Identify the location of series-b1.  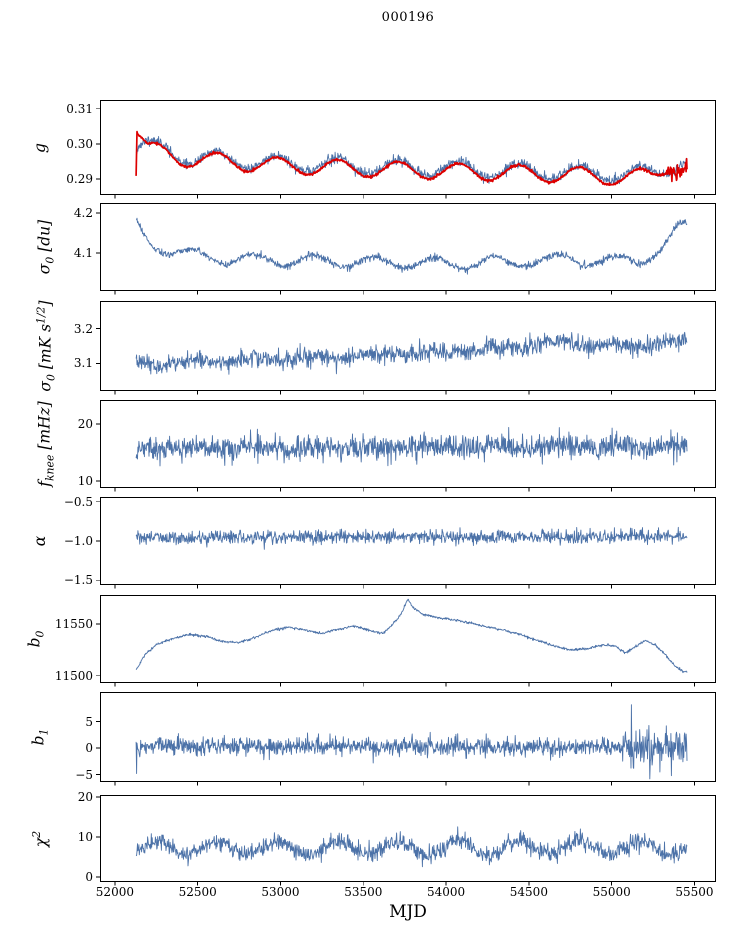
(411, 742).